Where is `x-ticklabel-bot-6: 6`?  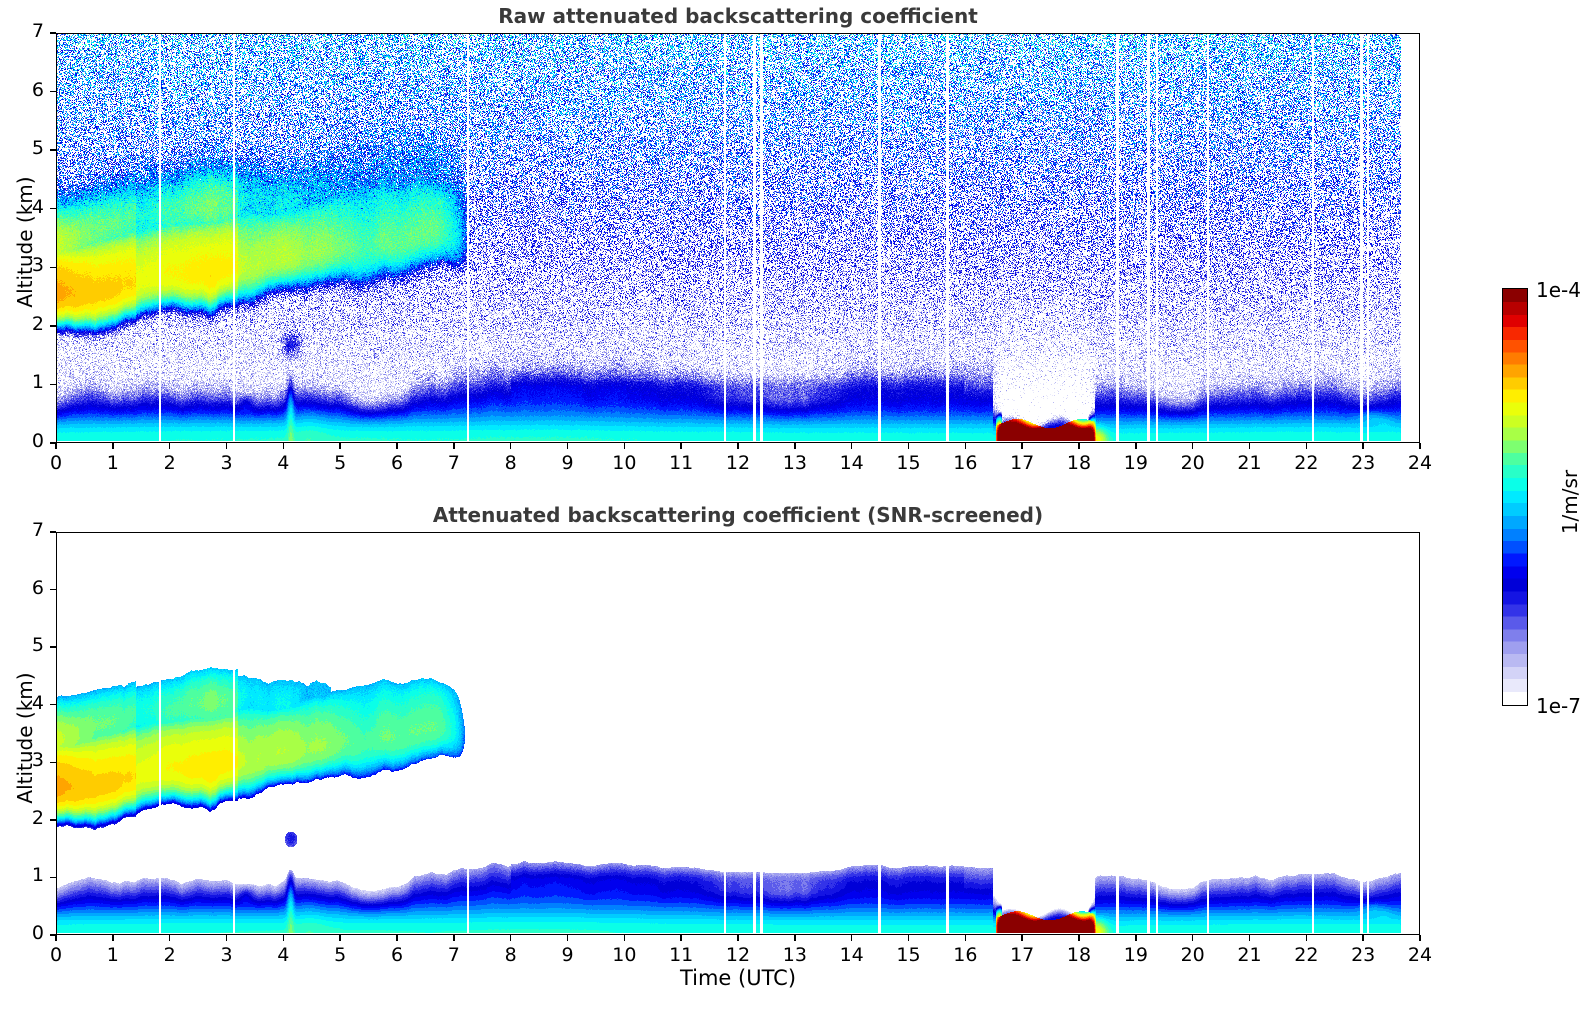 x-ticklabel-bot-6: 6 is located at coordinates (397, 955).